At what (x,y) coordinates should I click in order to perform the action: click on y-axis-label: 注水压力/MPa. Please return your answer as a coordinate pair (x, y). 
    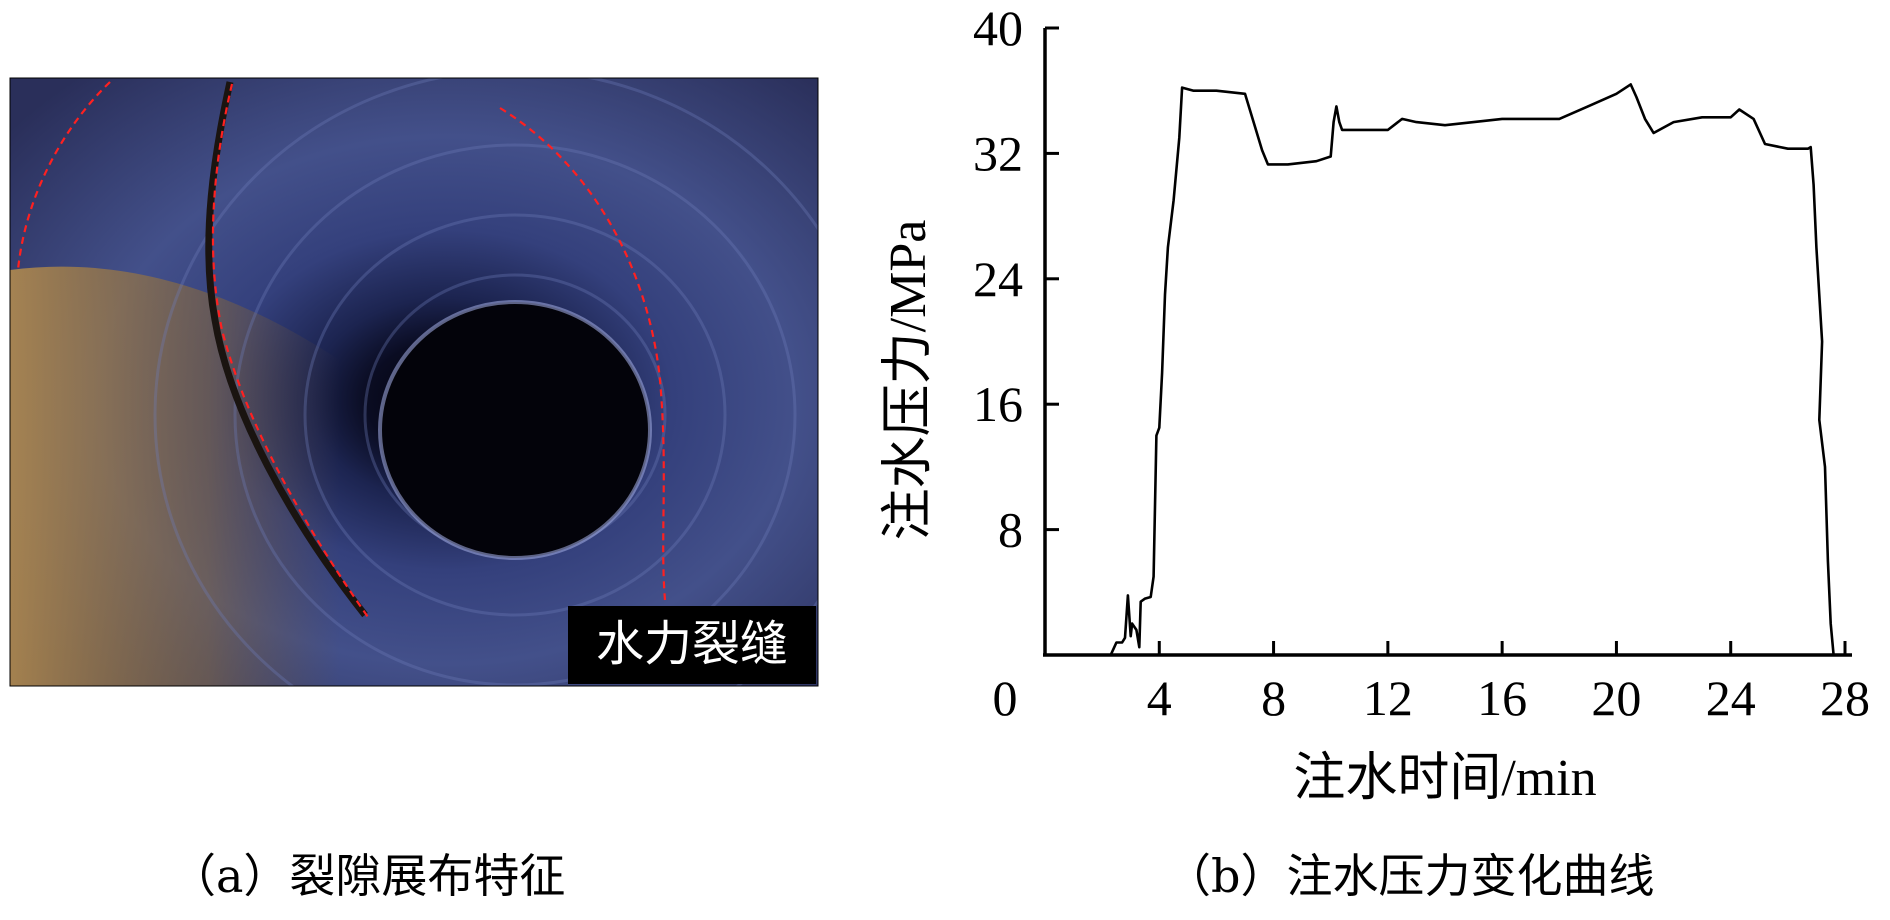
    Looking at the image, I should click on (908, 380).